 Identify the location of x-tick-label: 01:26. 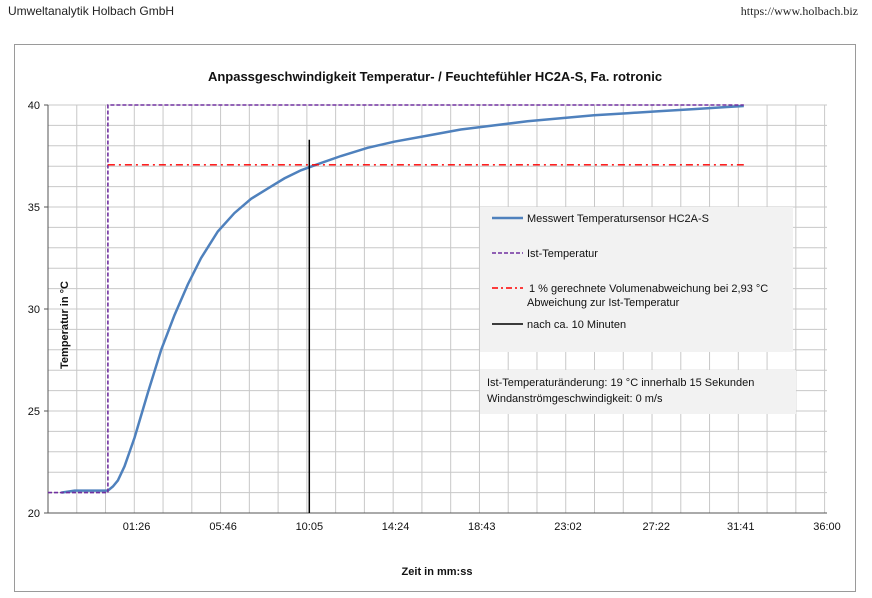
(137, 527).